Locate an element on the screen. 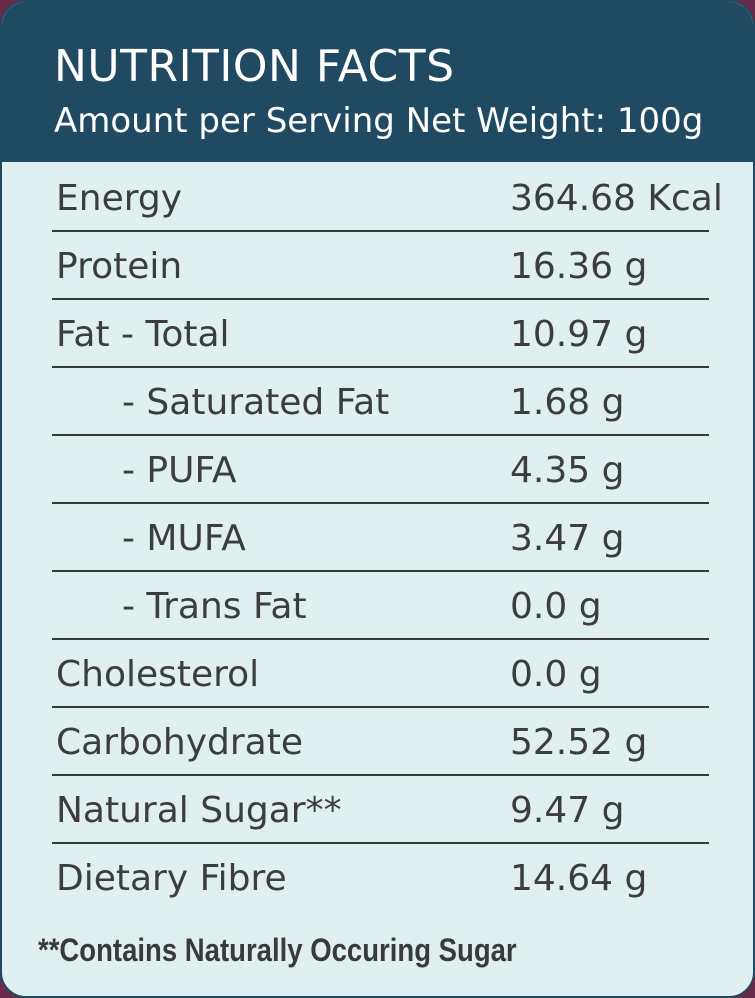  nutrient-row-trans-fat: - Trans Fat 0.0 g is located at coordinates (377, 606).